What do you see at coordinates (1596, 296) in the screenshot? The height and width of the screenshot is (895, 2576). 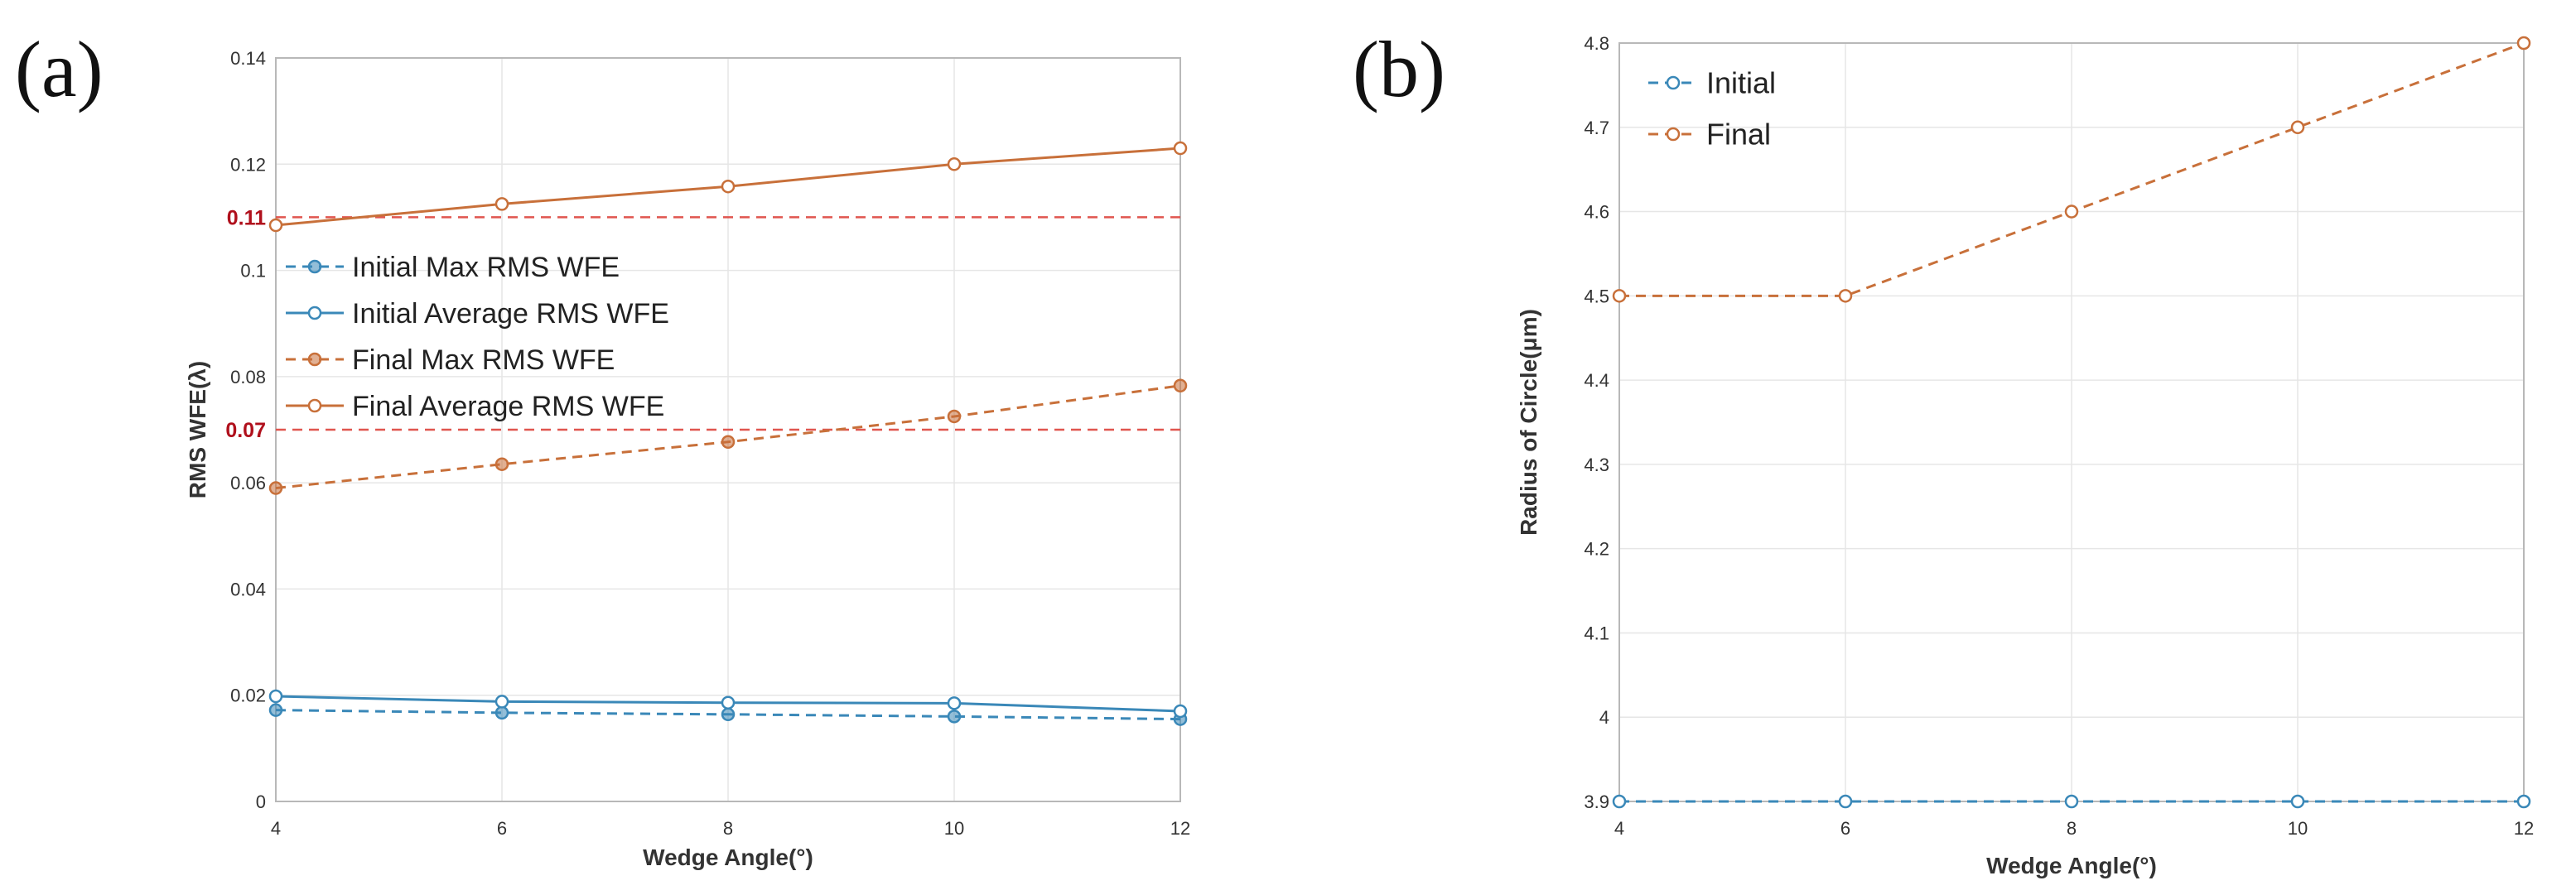 I see `y-tick-label: 4.5` at bounding box center [1596, 296].